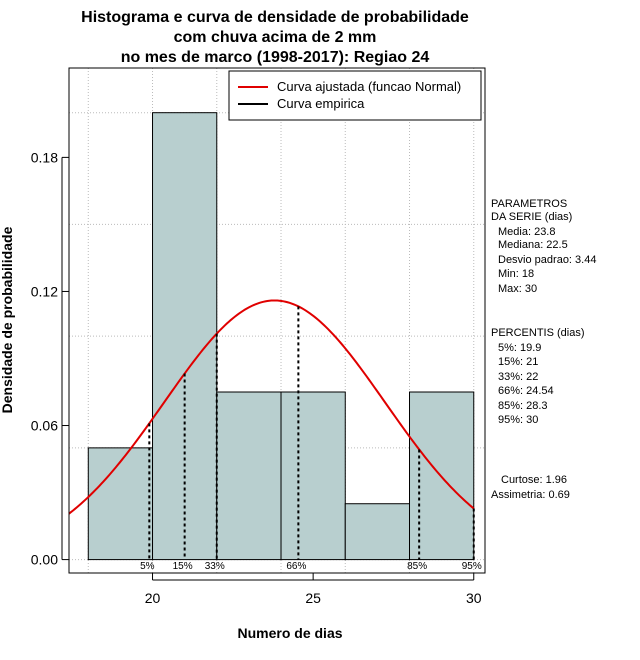 This screenshot has height=660, width=640. What do you see at coordinates (296, 566) in the screenshot?
I see `percentile-label: 66%` at bounding box center [296, 566].